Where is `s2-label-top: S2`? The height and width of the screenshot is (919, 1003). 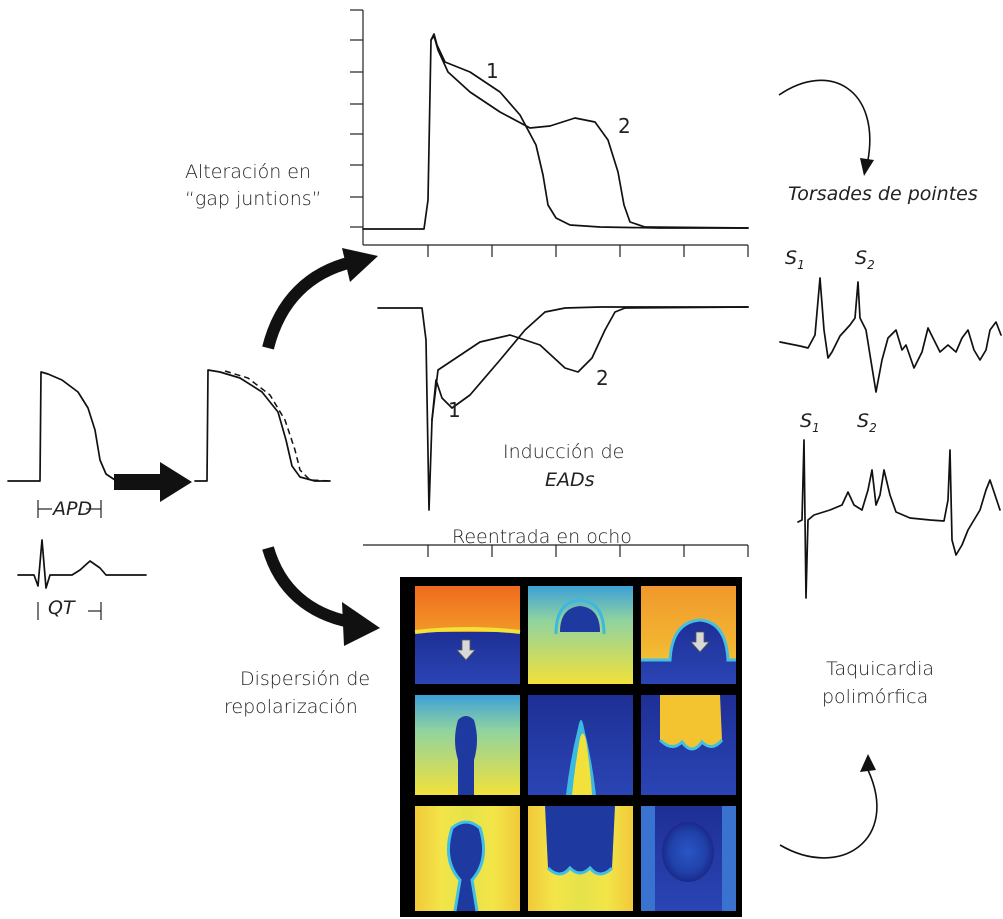
s2-label-top: S2 is located at coordinates (865, 259).